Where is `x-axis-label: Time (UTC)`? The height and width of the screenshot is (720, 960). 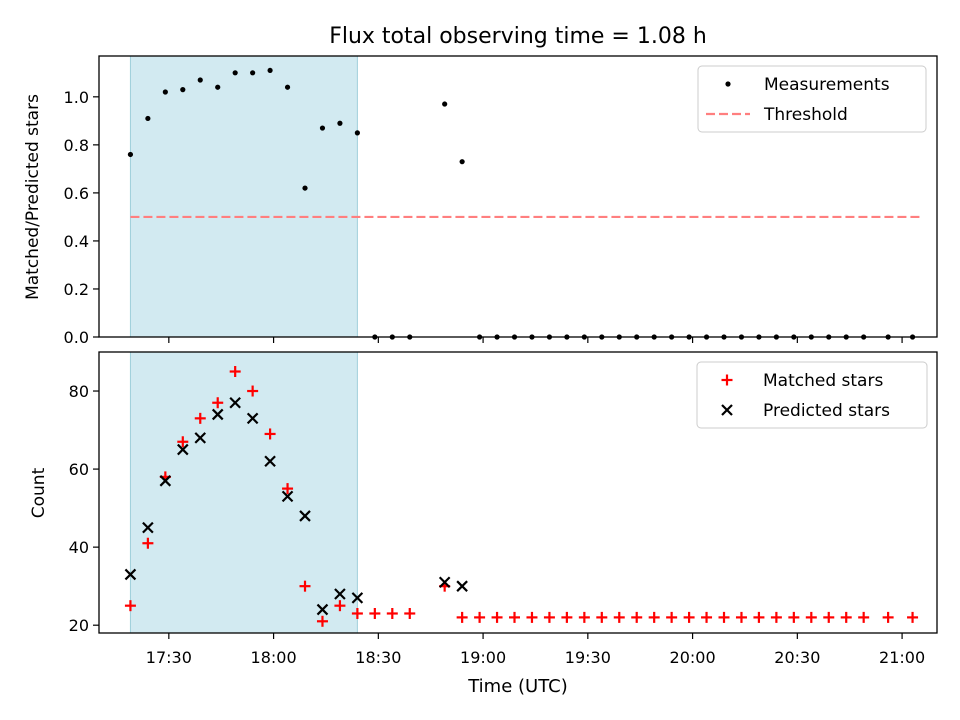
x-axis-label: Time (UTC) is located at coordinates (517, 686).